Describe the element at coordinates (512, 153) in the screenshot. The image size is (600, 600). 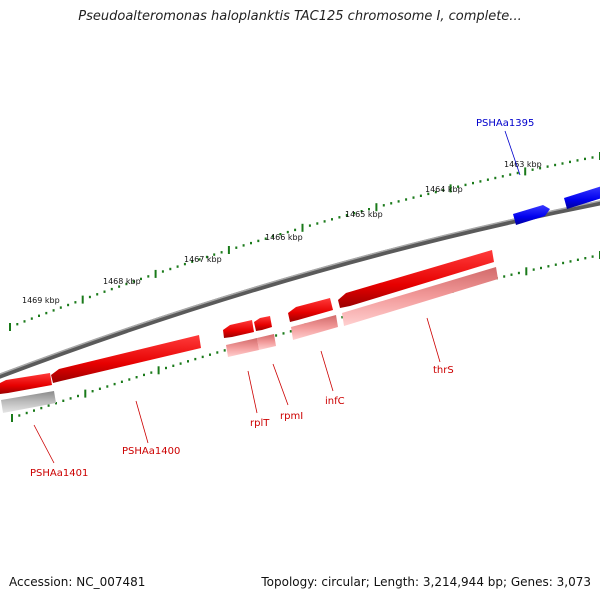
I see `leader-PSHAa1395` at that location.